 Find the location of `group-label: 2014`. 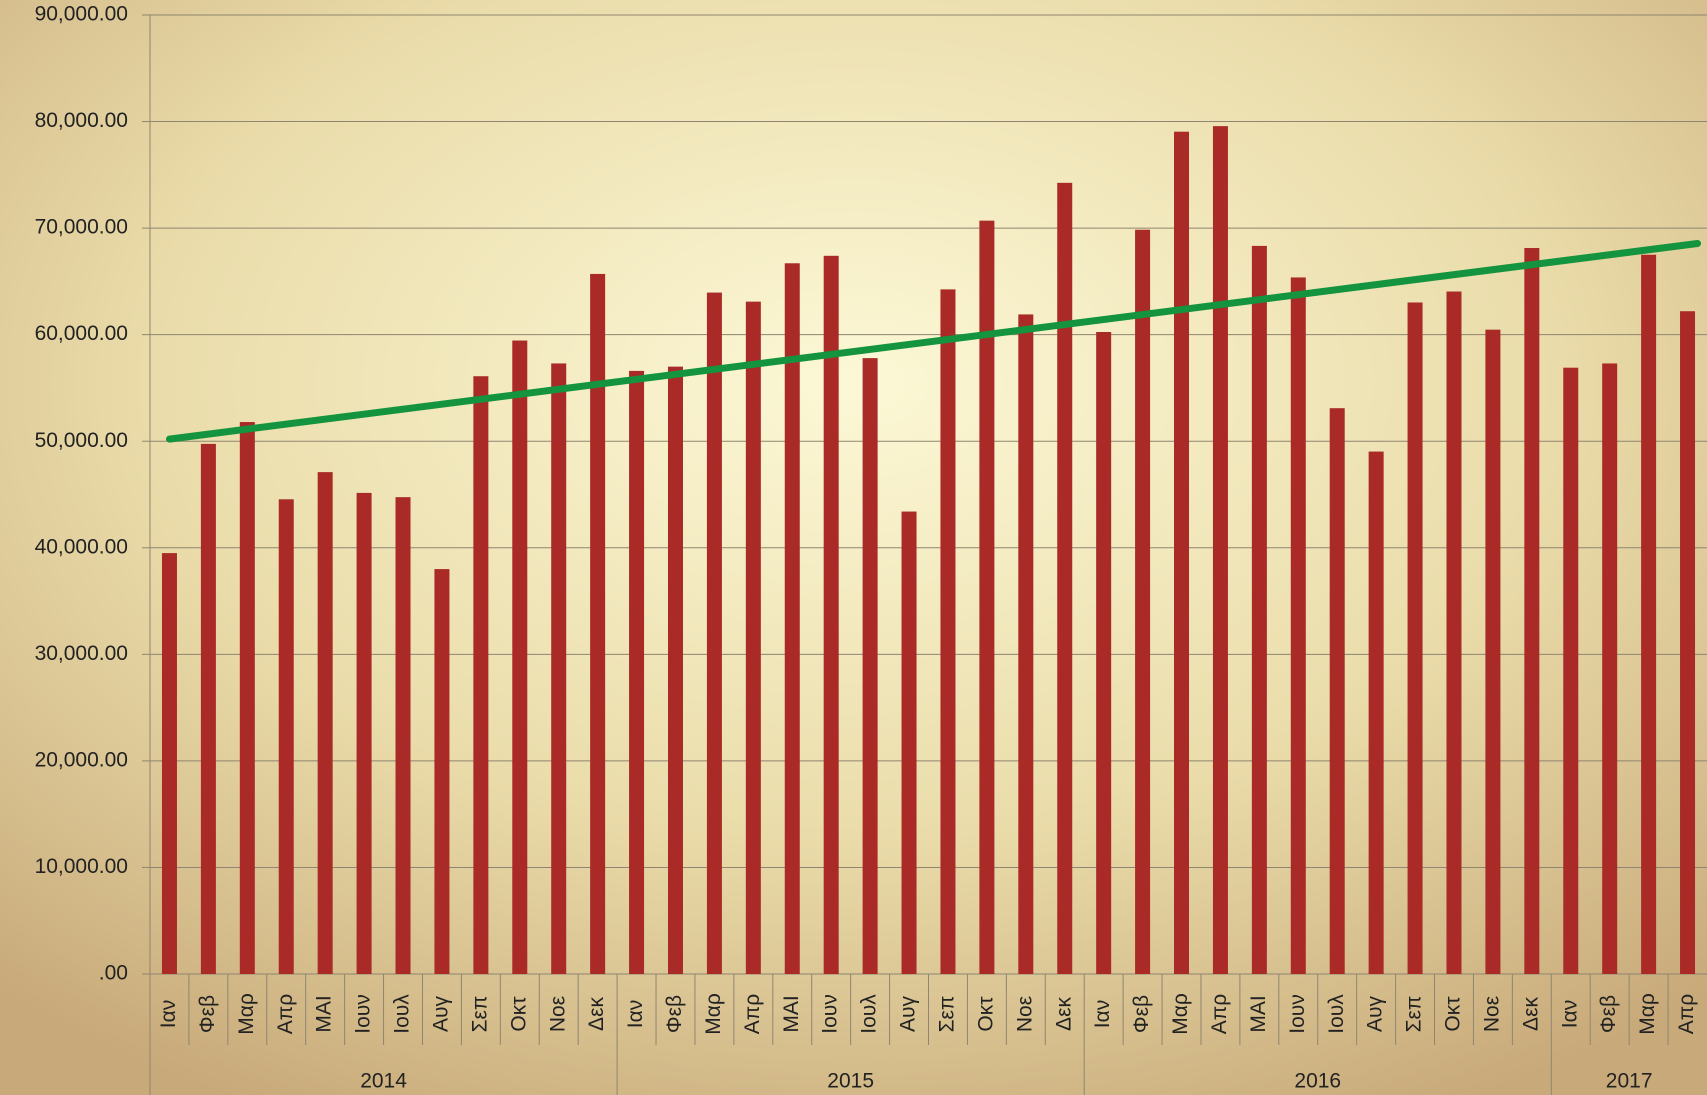

group-label: 2014 is located at coordinates (383, 1081).